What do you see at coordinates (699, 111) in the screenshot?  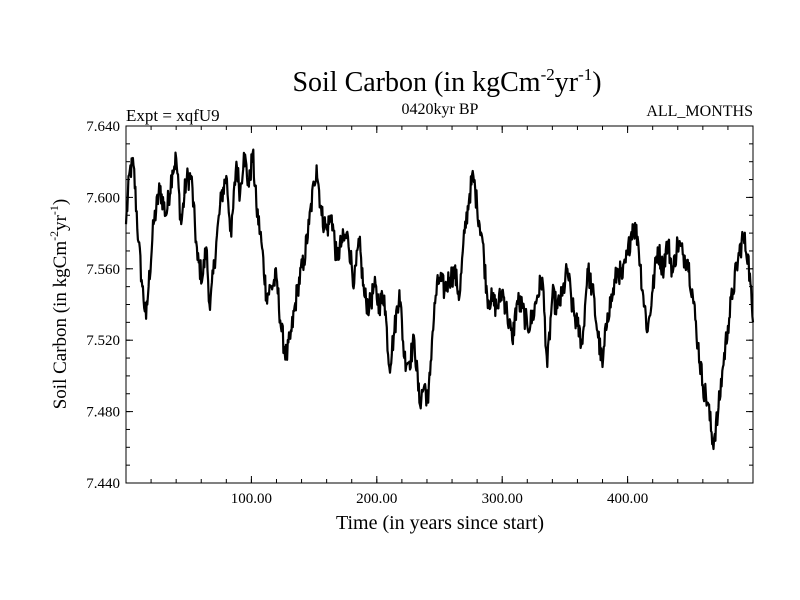 I see `subtitle-months: ALL_MONTHS` at bounding box center [699, 111].